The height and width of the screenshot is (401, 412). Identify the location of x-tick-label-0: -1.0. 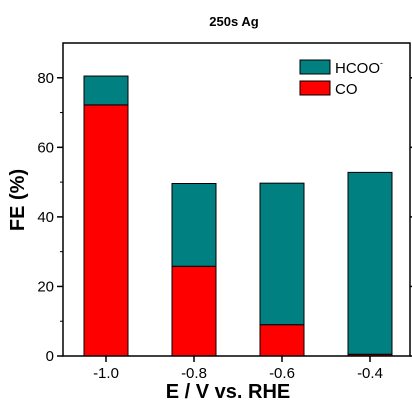
(106, 373).